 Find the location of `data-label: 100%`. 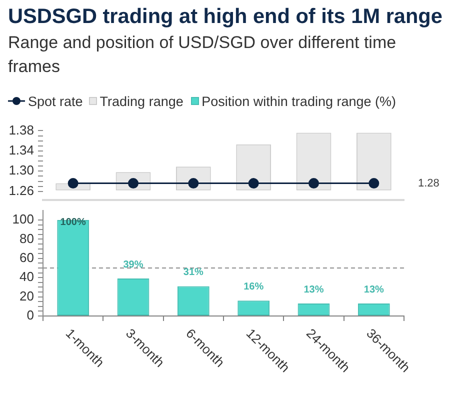

data-label: 100% is located at coordinates (73, 222).